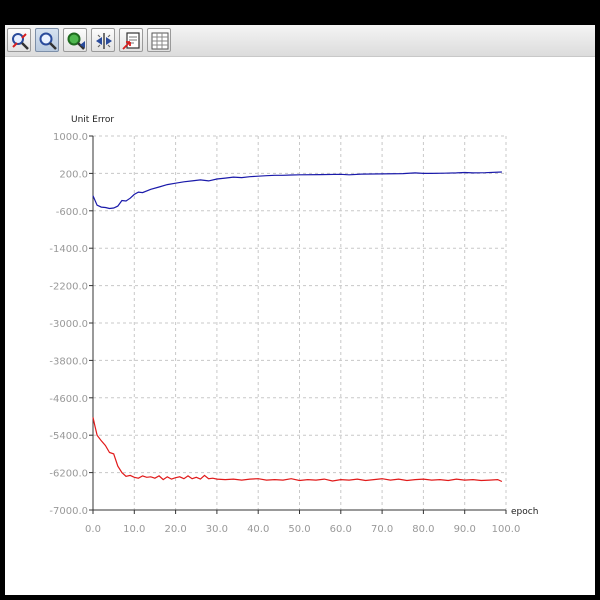 This screenshot has height=600, width=600. I want to click on x-tick-label: 20.0, so click(175, 529).